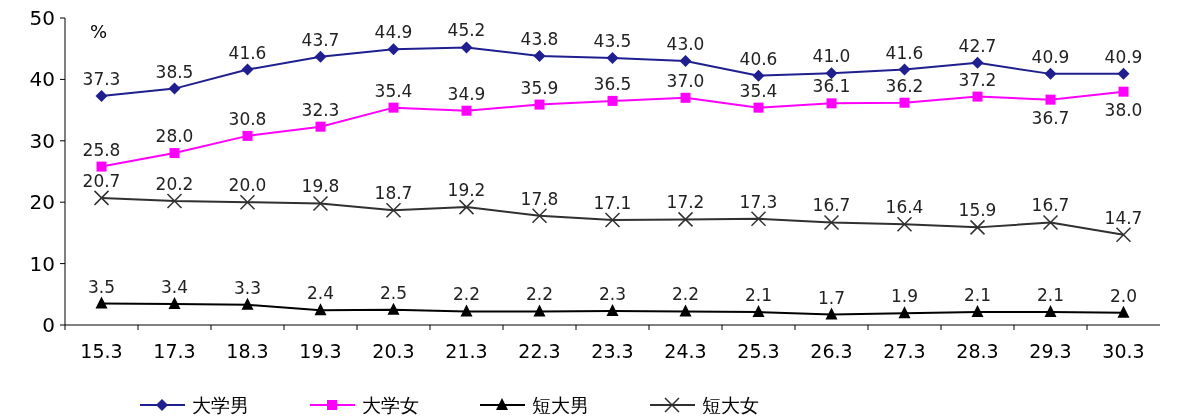 Image resolution: width=1178 pixels, height=419 pixels. I want to click on data-label: 43.7, so click(320, 39).